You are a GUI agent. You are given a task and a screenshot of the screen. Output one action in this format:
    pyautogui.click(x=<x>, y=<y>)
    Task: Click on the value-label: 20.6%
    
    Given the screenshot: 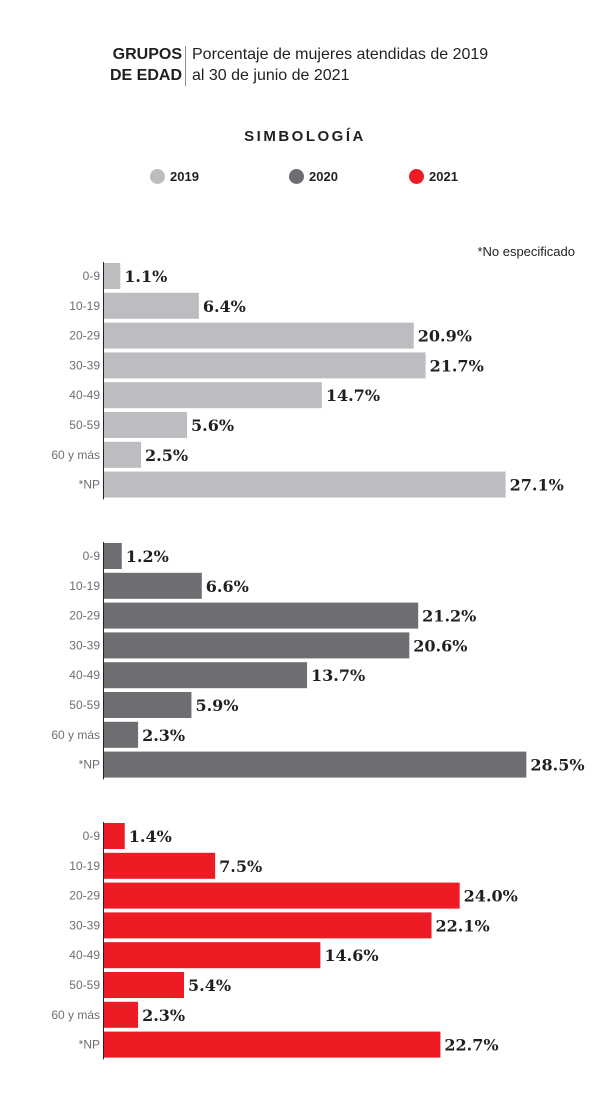 What is the action you would take?
    pyautogui.click(x=440, y=645)
    